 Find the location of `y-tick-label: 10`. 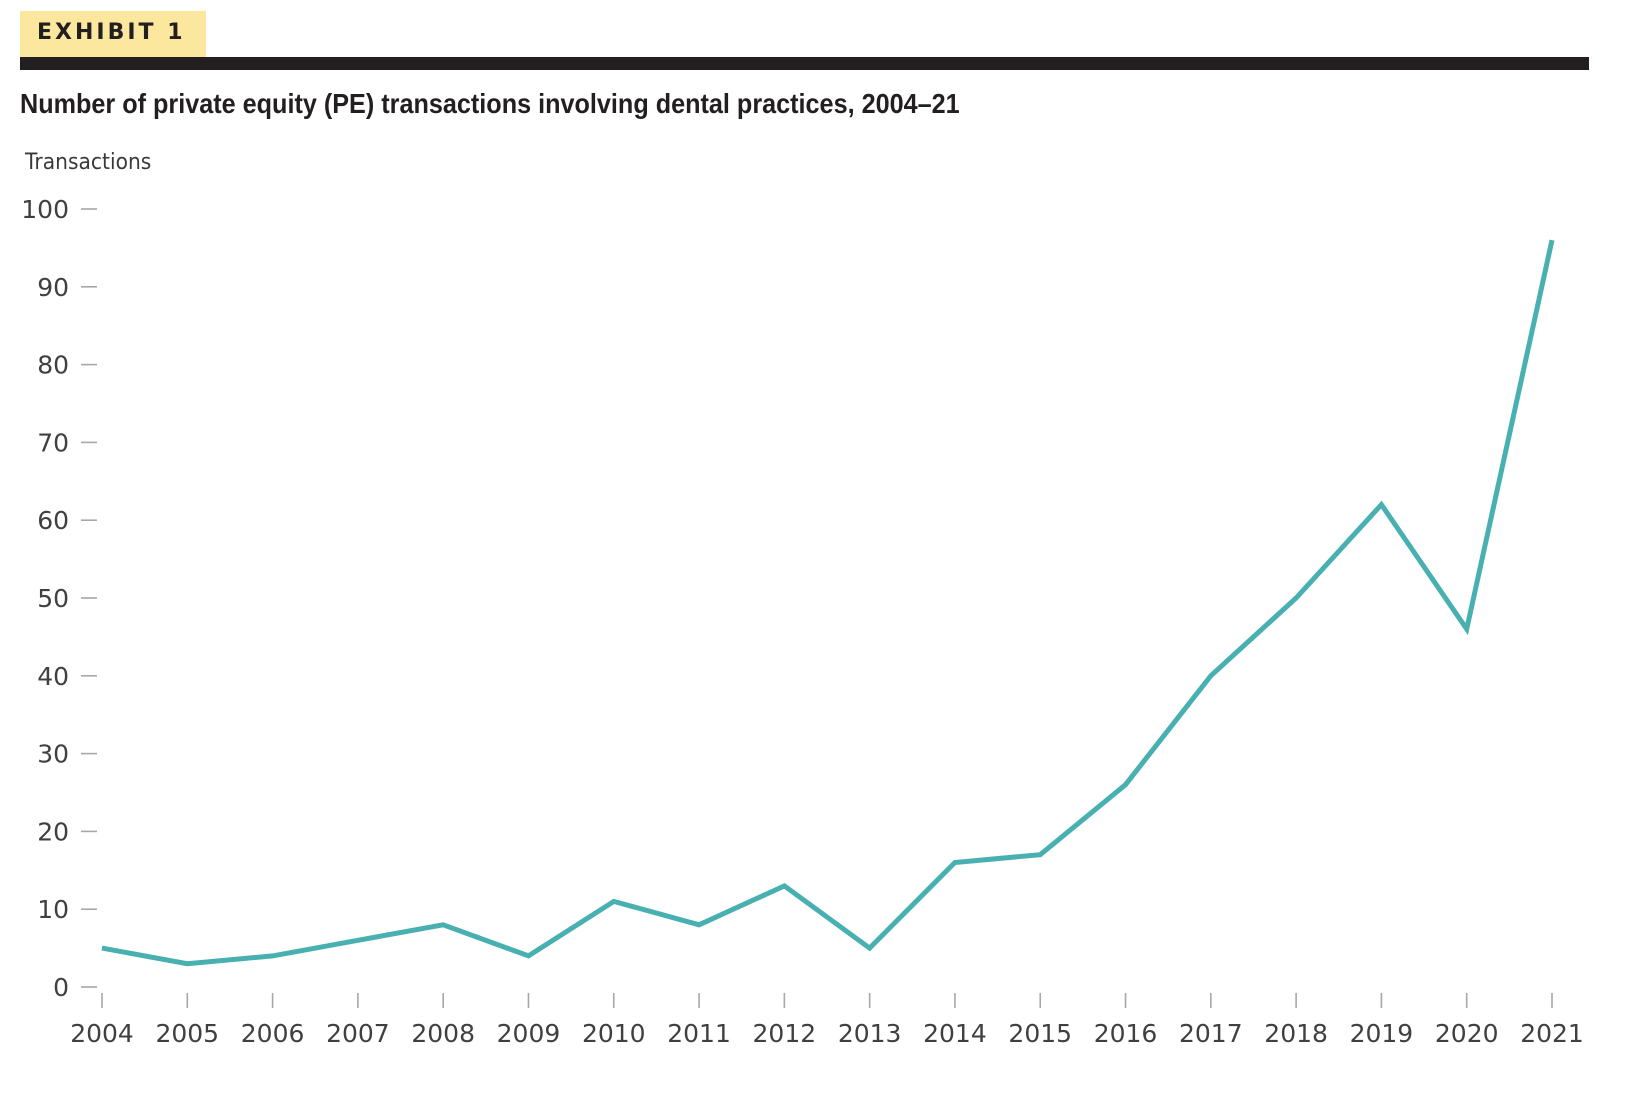

y-tick-label: 10 is located at coordinates (53, 909).